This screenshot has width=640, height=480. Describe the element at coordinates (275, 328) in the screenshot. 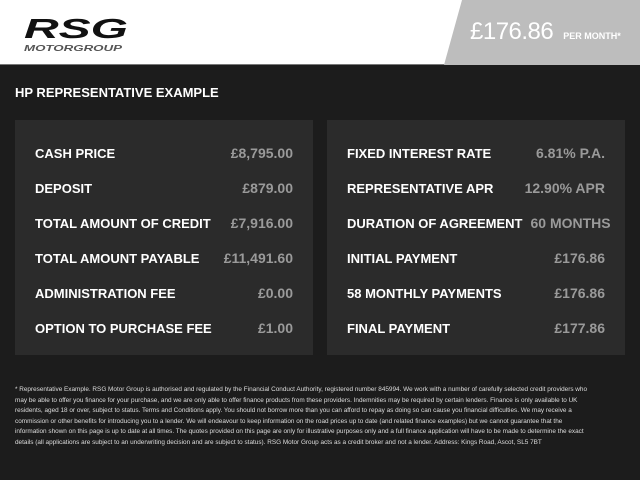

I see `row-value: £1.00` at that location.